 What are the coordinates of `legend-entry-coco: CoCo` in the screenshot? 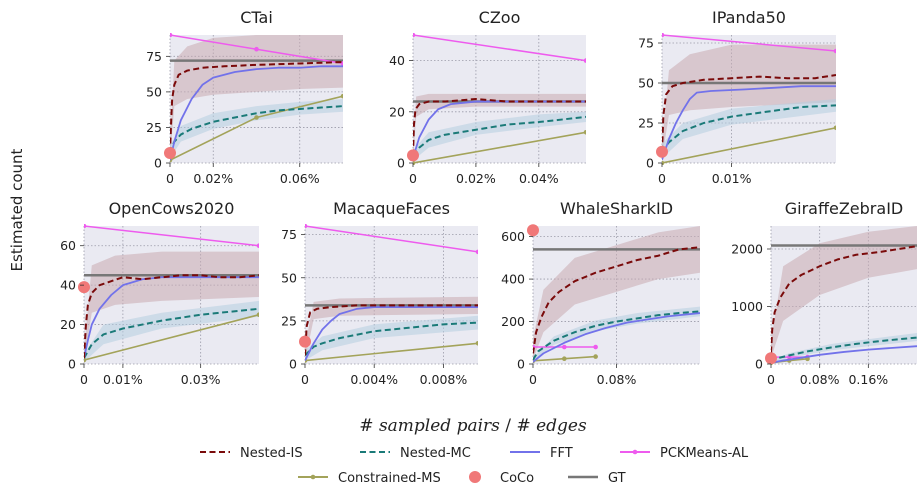 It's located at (501, 478).